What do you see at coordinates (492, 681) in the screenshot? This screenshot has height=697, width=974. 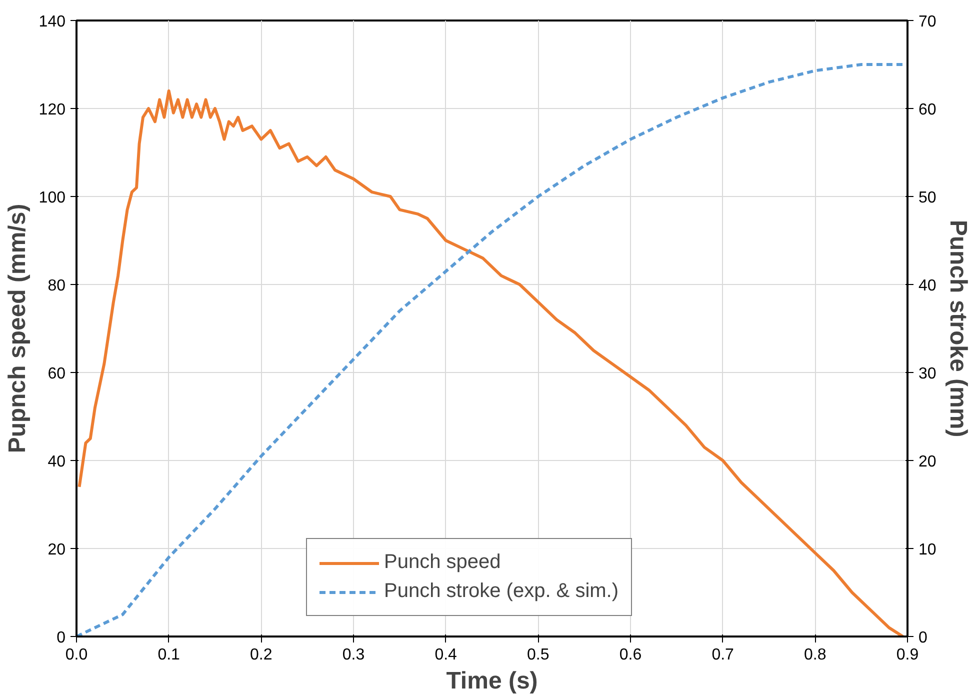 I see `x-axis-title: Time (s)` at bounding box center [492, 681].